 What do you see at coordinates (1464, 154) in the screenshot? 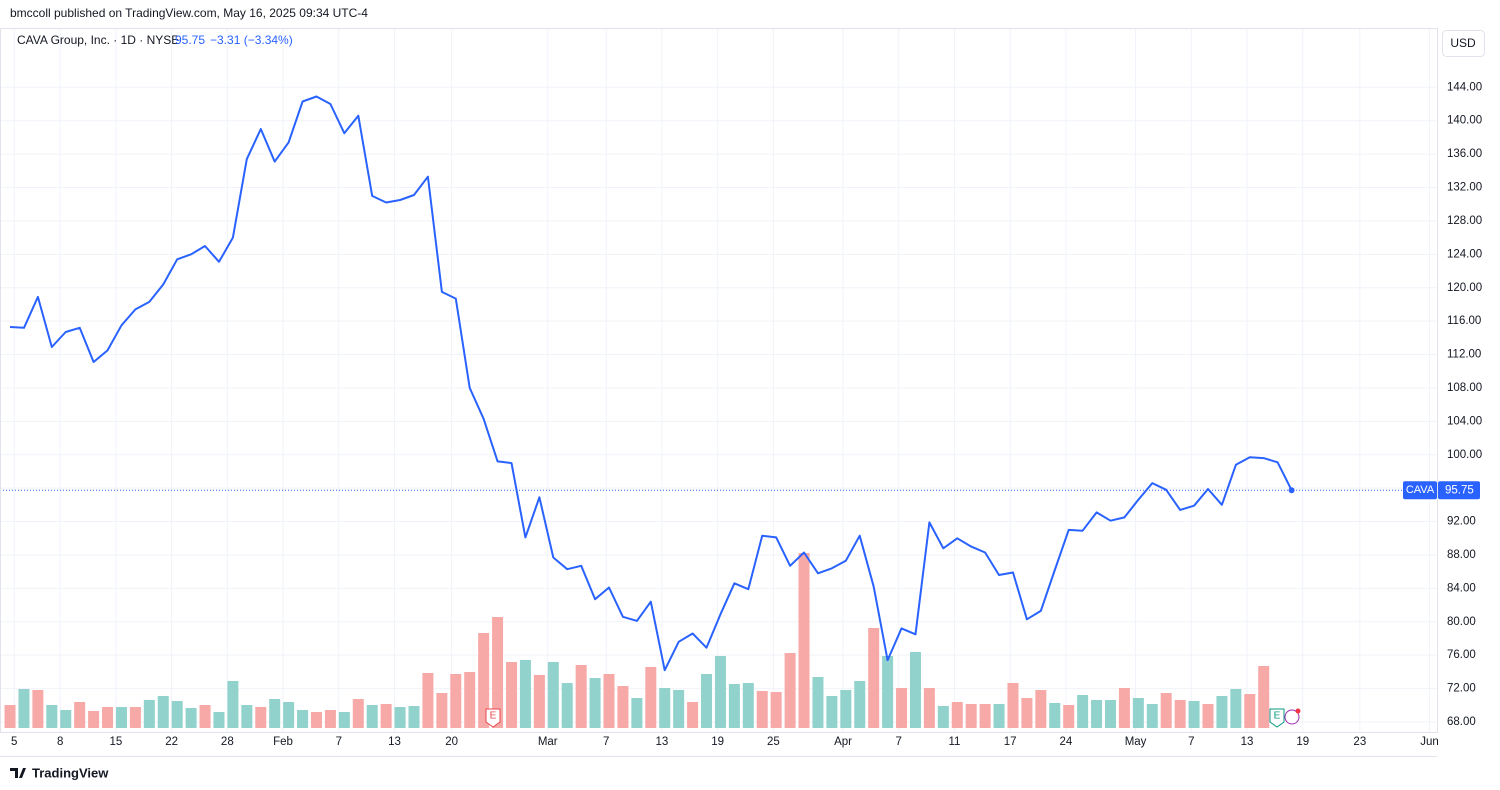
I see `y-tick-label: 136.00` at bounding box center [1464, 154].